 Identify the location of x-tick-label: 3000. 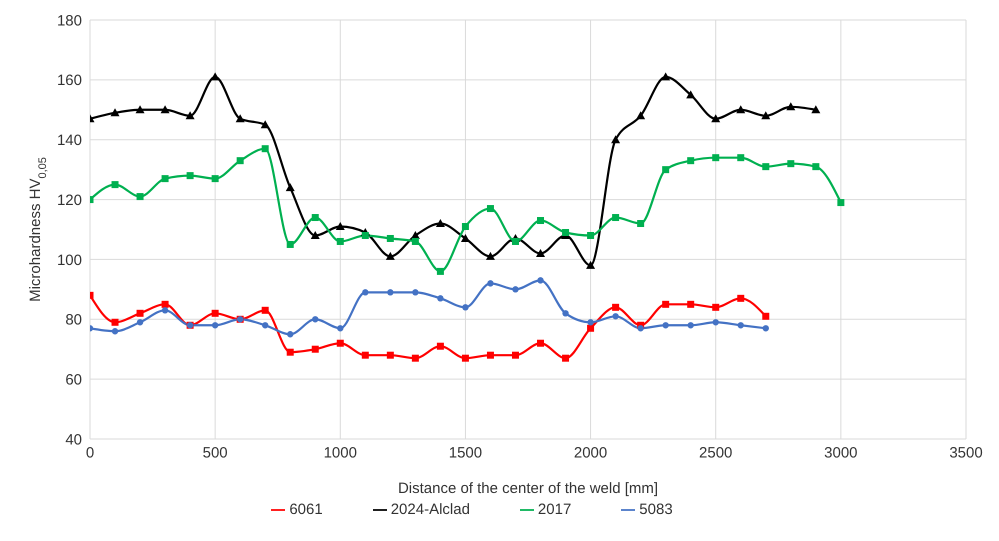
(841, 453).